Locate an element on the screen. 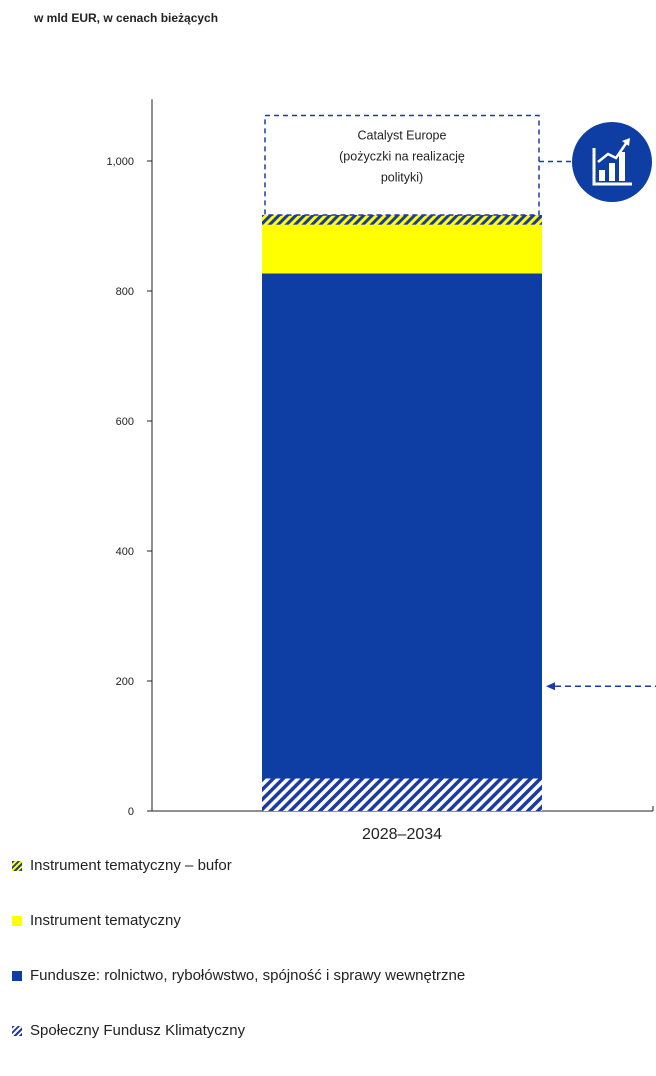 The image size is (656, 1076). arrow-head is located at coordinates (550, 686).